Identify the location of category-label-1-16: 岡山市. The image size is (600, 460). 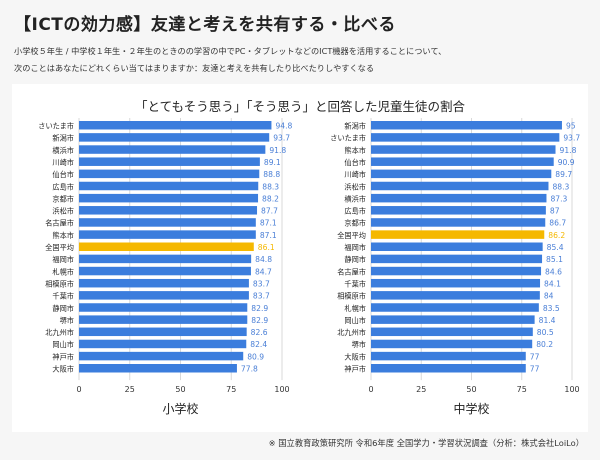
(355, 320).